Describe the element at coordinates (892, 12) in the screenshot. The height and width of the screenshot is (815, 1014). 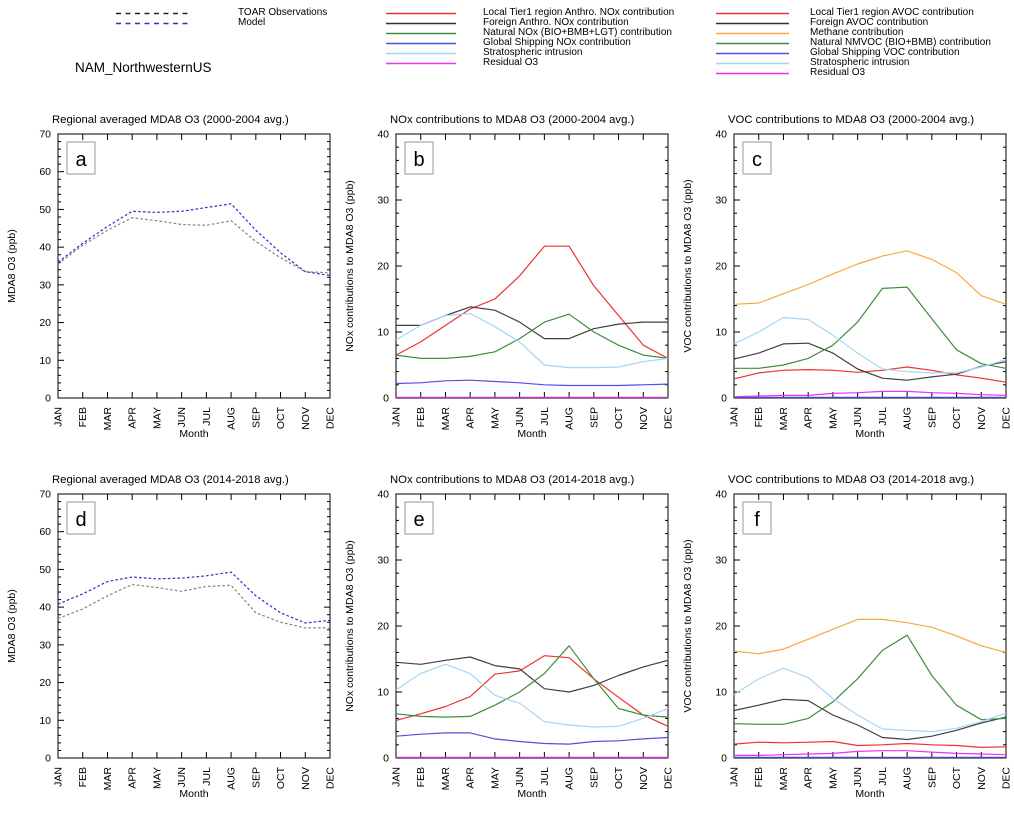
I see `legend-item-label: Local Tier1 region AVOC contribution` at that location.